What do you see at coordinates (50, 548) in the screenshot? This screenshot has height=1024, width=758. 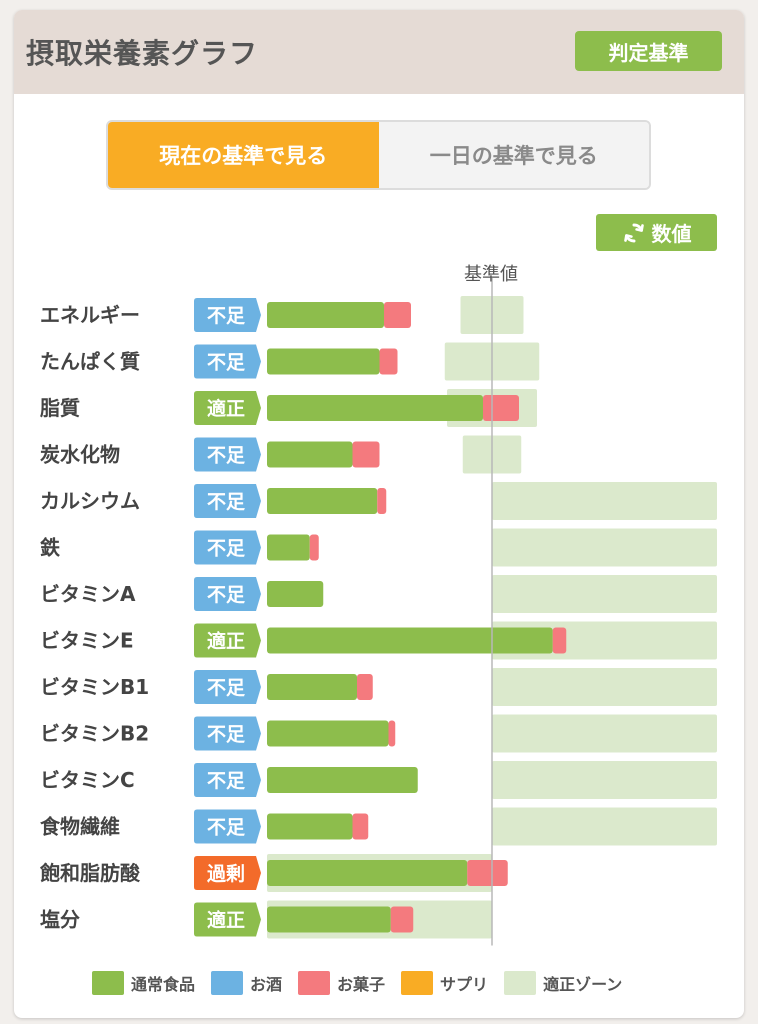 I see `nutrient-label: 鉄` at bounding box center [50, 548].